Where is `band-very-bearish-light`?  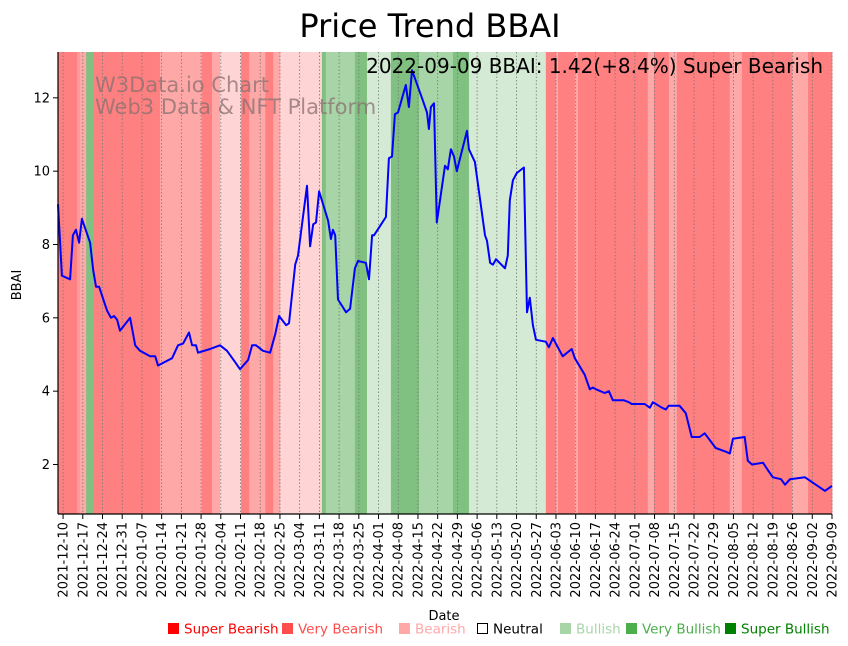 band-very-bearish-light is located at coordinates (79, 283).